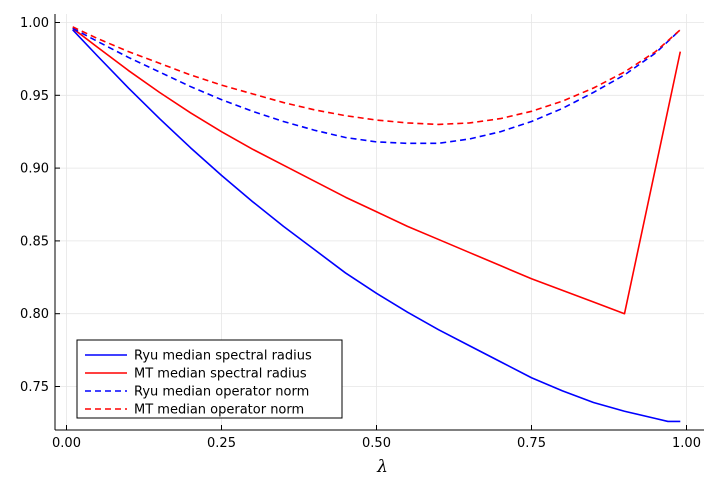 This screenshot has width=719, height=480. What do you see at coordinates (382, 467) in the screenshot?
I see `x-axis-label: λ` at bounding box center [382, 467].